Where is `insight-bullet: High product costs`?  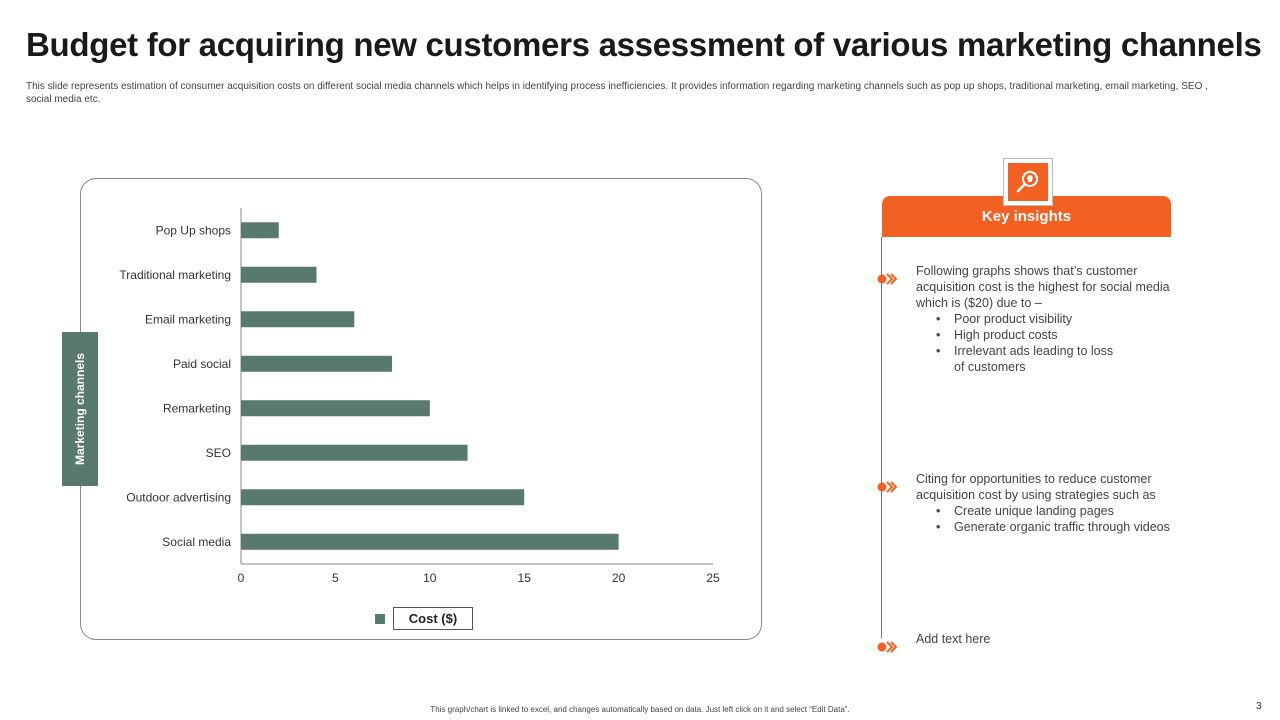 insight-bullet: High product costs is located at coordinates (1053, 335).